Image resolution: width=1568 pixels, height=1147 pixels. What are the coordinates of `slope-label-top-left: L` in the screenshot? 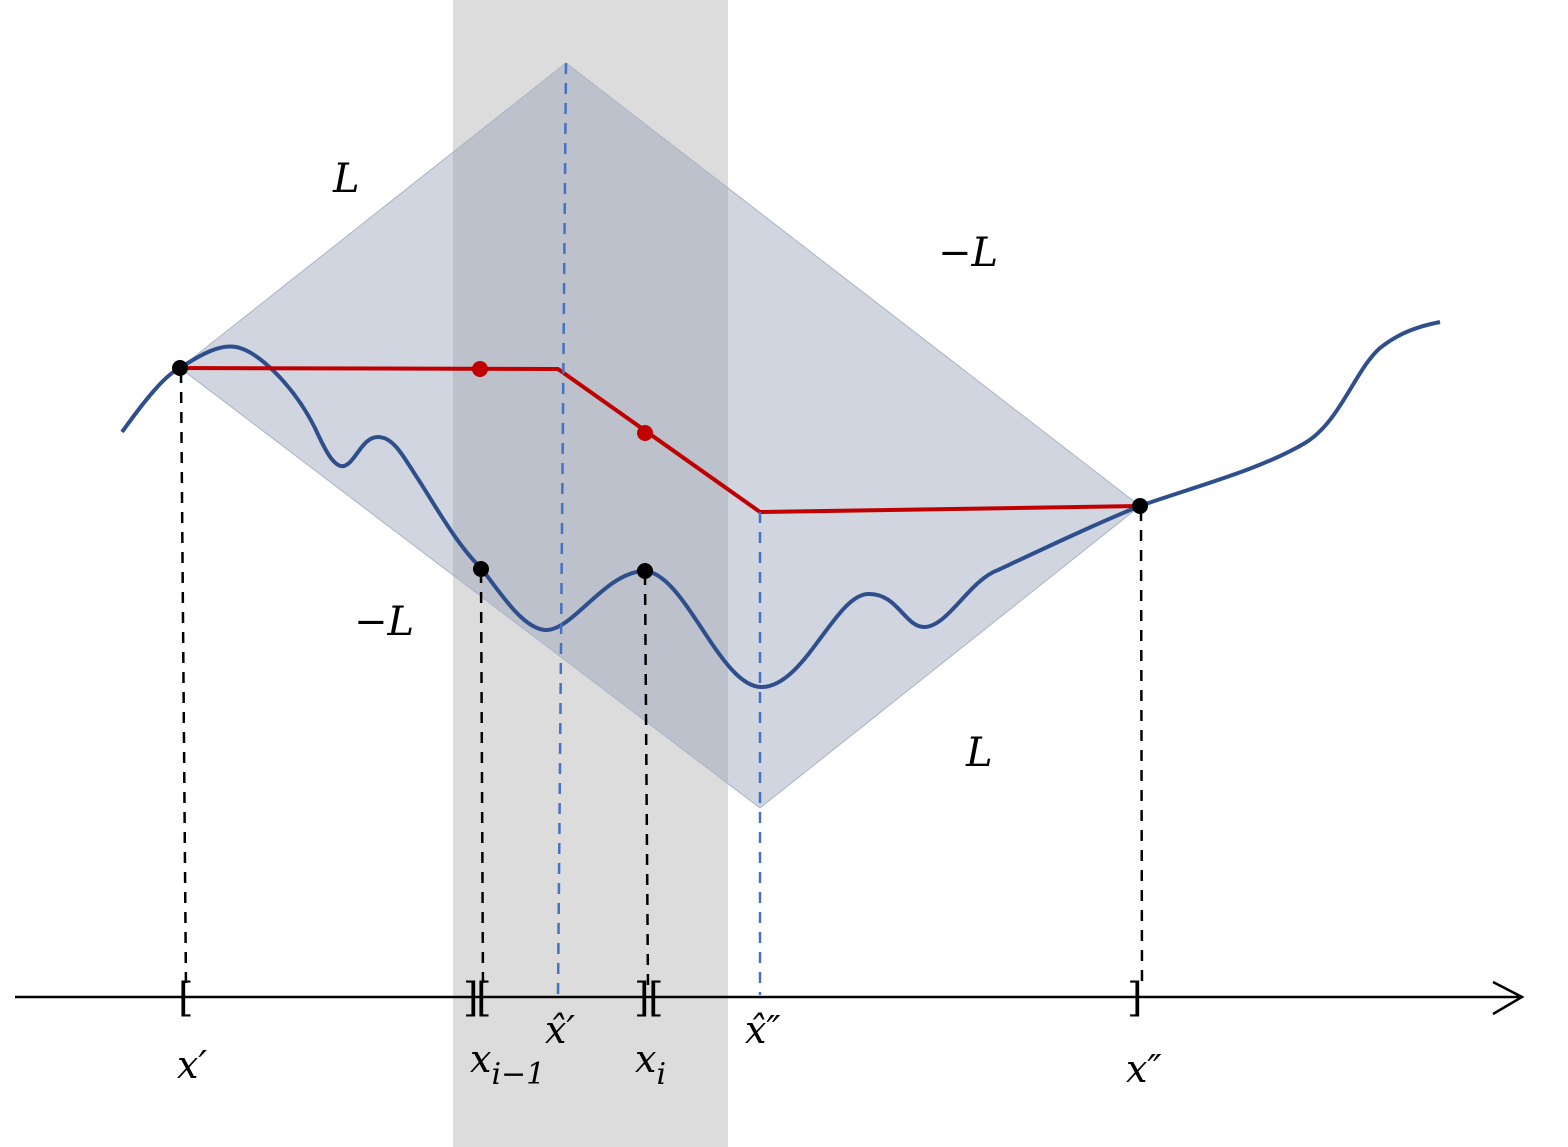 It's located at (346, 179).